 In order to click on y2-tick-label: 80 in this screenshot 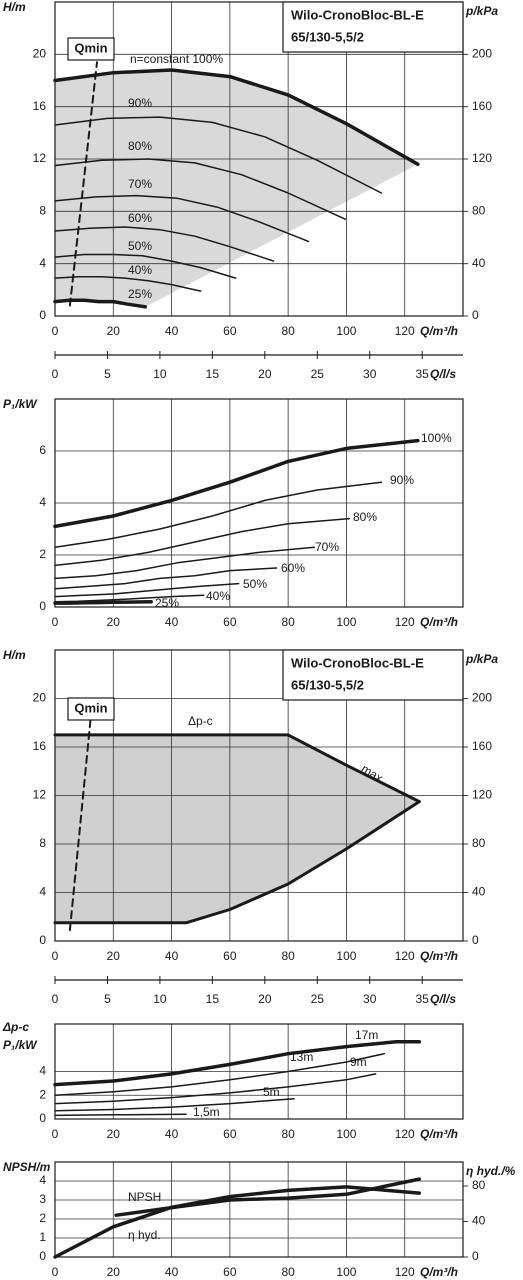, I will do `click(479, 843)`.